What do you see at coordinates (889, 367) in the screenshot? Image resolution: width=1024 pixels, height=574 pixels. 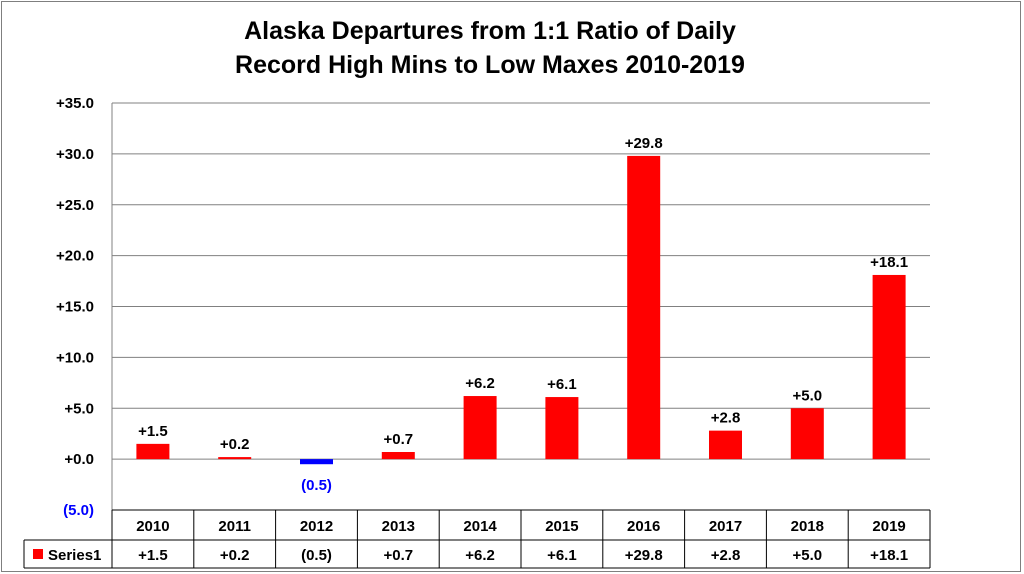 I see `bar-2019` at bounding box center [889, 367].